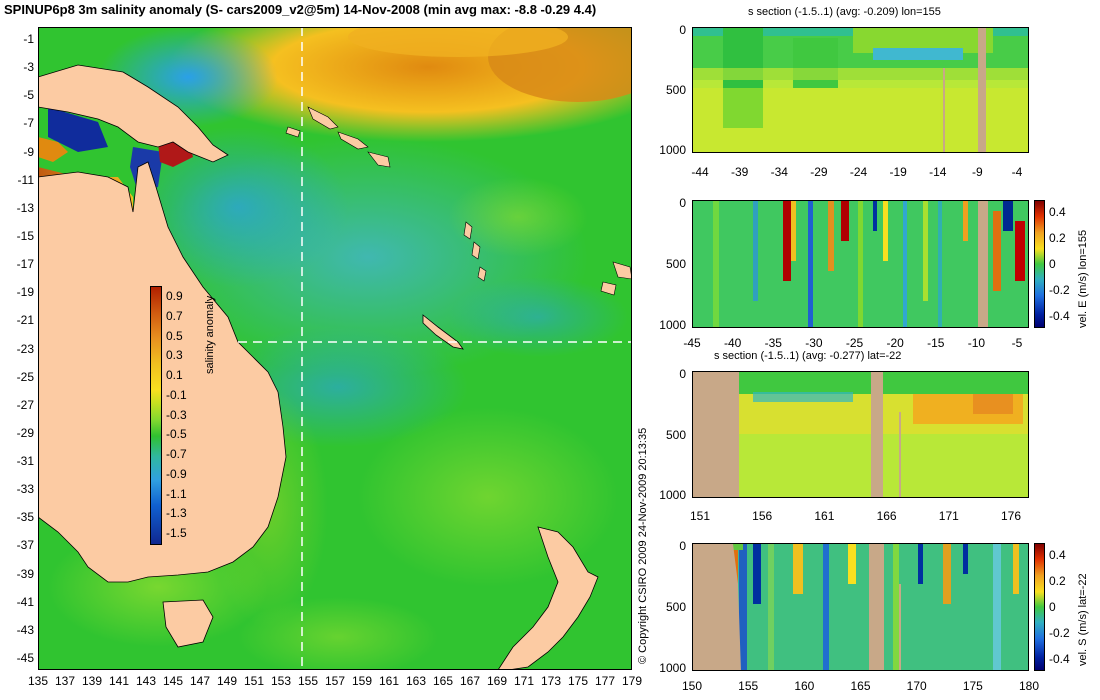 Image resolution: width=1100 pixels, height=700 pixels. I want to click on lon-tick-label: 153, so click(281, 681).